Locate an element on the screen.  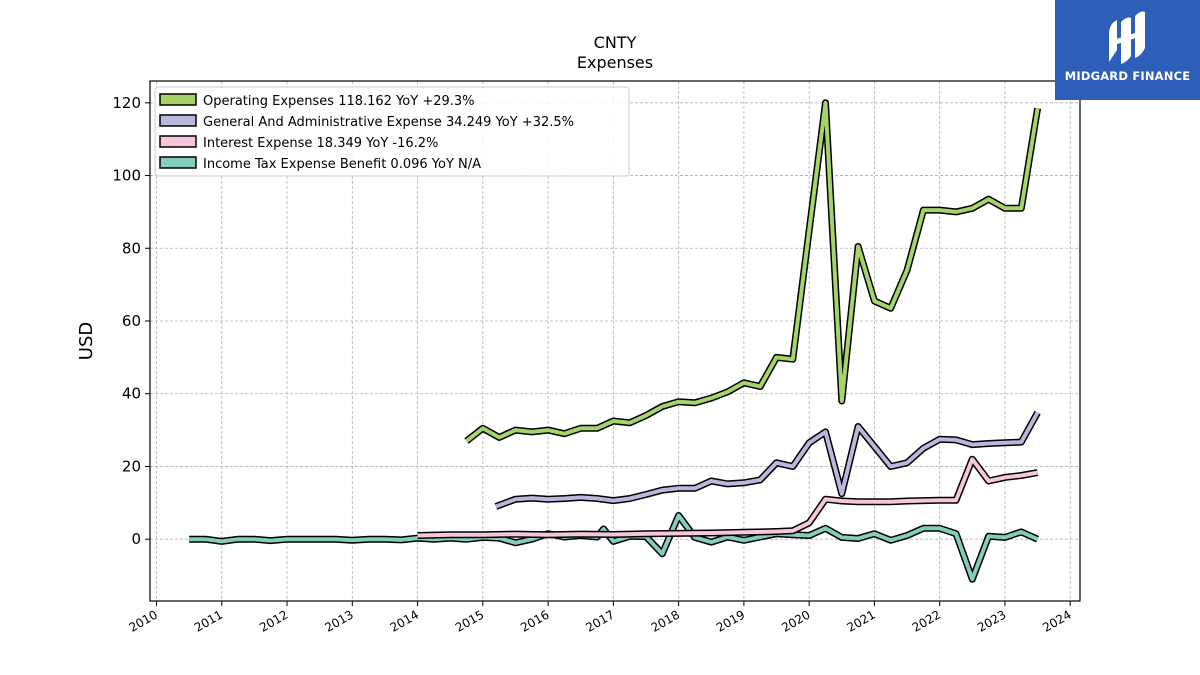
legend-entry-label: Operating Expenses 118.162 YoY +29.3% is located at coordinates (339, 101).